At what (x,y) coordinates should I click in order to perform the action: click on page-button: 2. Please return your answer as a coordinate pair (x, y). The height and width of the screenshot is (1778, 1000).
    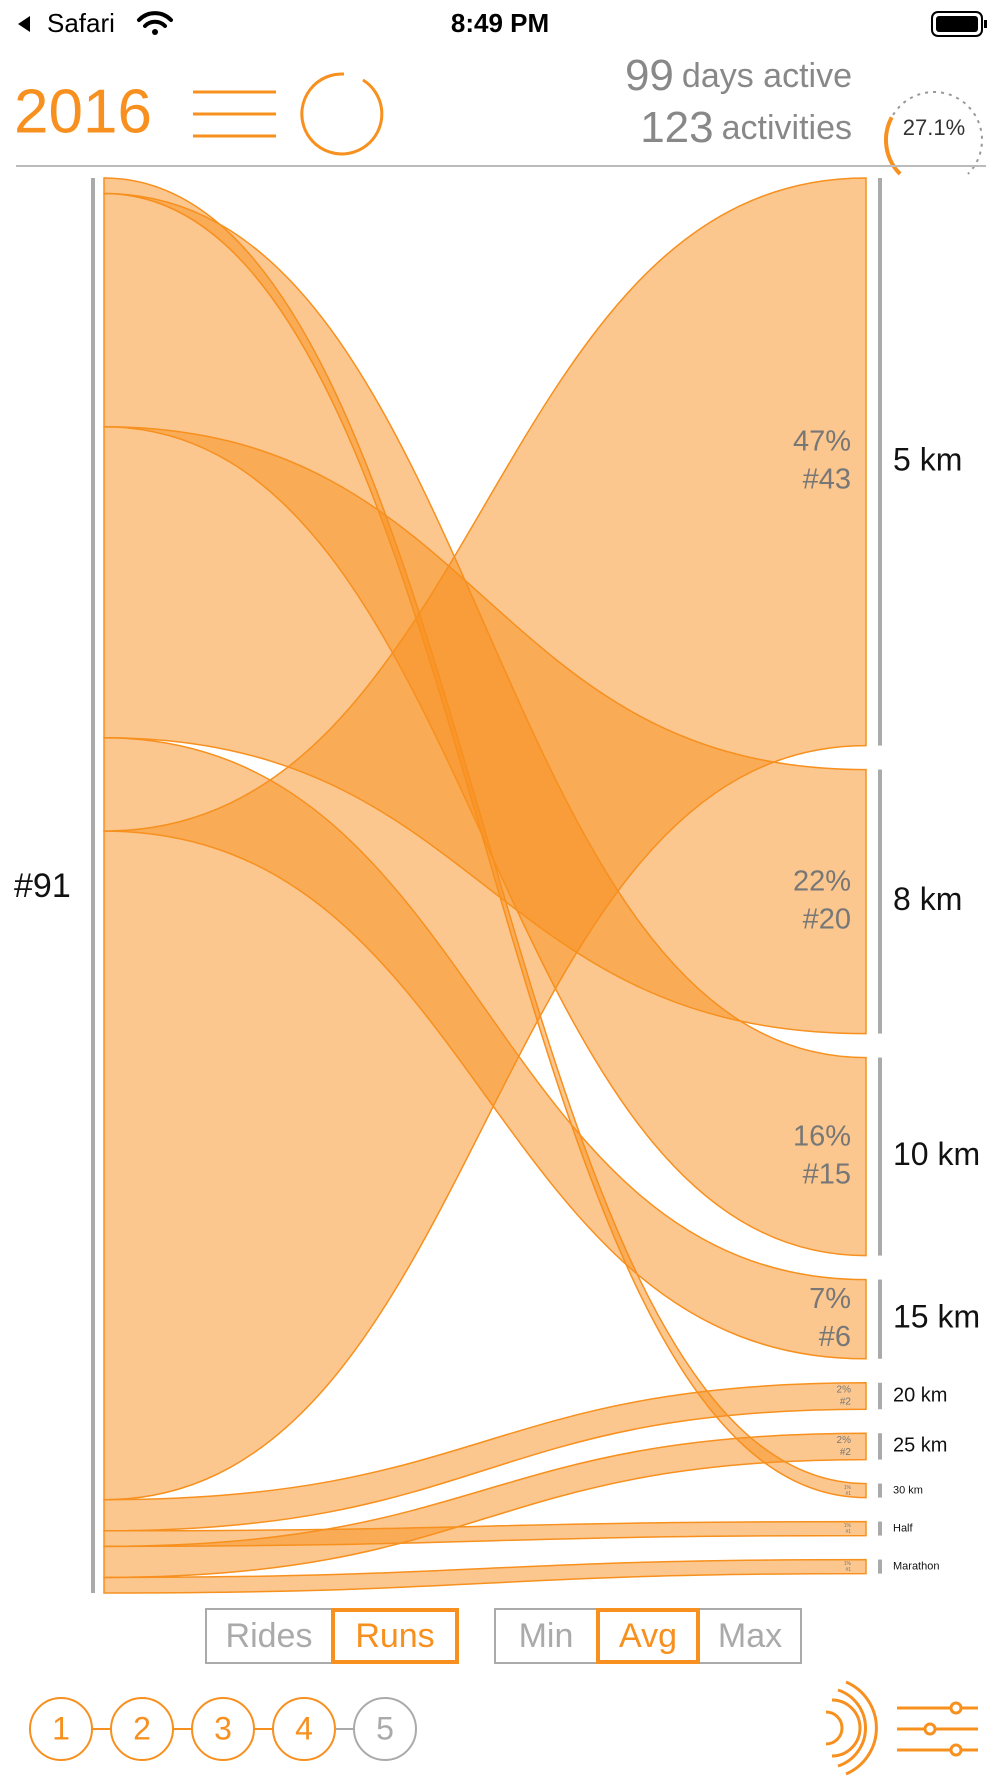
    Looking at the image, I should click on (142, 1728).